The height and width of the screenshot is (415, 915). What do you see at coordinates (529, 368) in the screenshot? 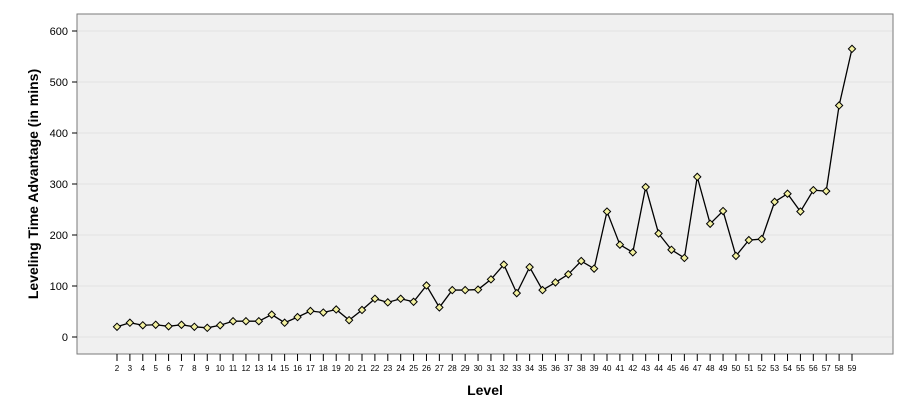
I see `x-tick-label: 34` at bounding box center [529, 368].